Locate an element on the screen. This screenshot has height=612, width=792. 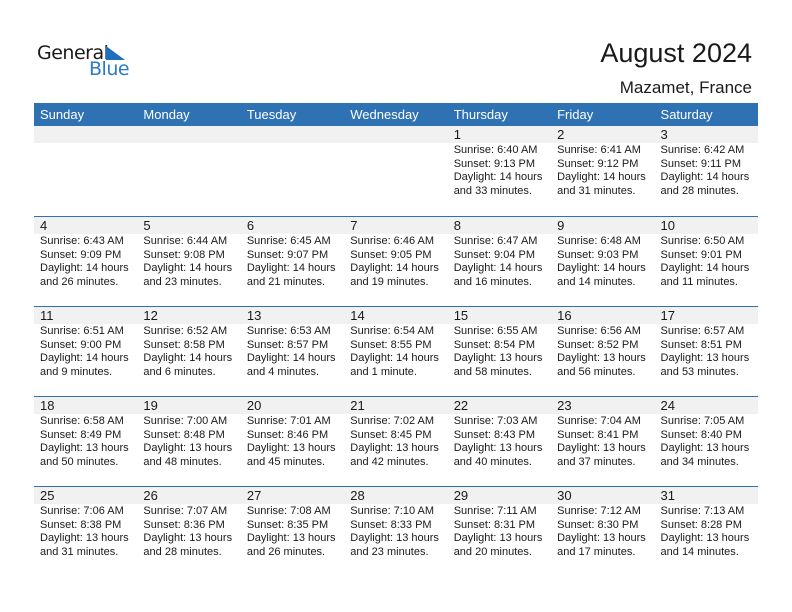
sunrise-text: Sunrise: 6:53 AM is located at coordinates (288, 331).